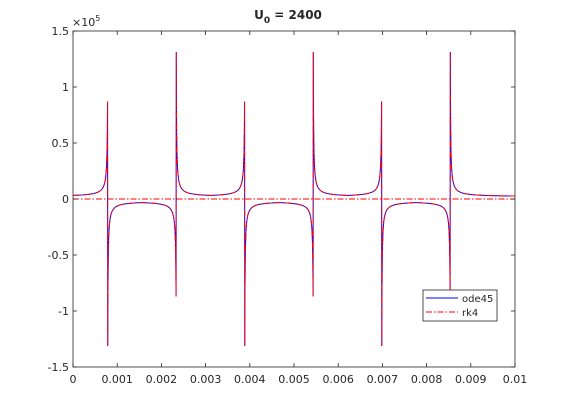  I want to click on x-tick-label: 0.008, so click(427, 379).